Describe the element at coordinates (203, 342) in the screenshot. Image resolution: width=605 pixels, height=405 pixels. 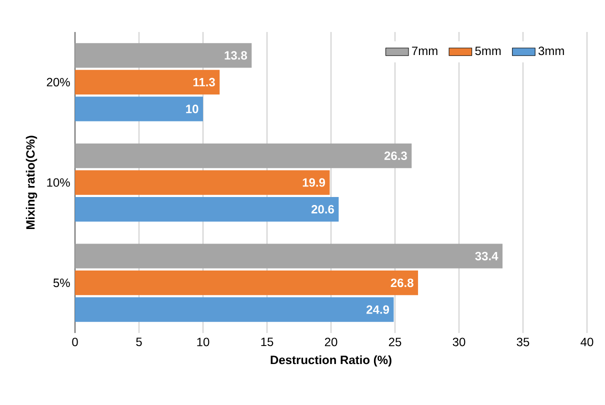
I see `x-tick-label: 10` at that location.